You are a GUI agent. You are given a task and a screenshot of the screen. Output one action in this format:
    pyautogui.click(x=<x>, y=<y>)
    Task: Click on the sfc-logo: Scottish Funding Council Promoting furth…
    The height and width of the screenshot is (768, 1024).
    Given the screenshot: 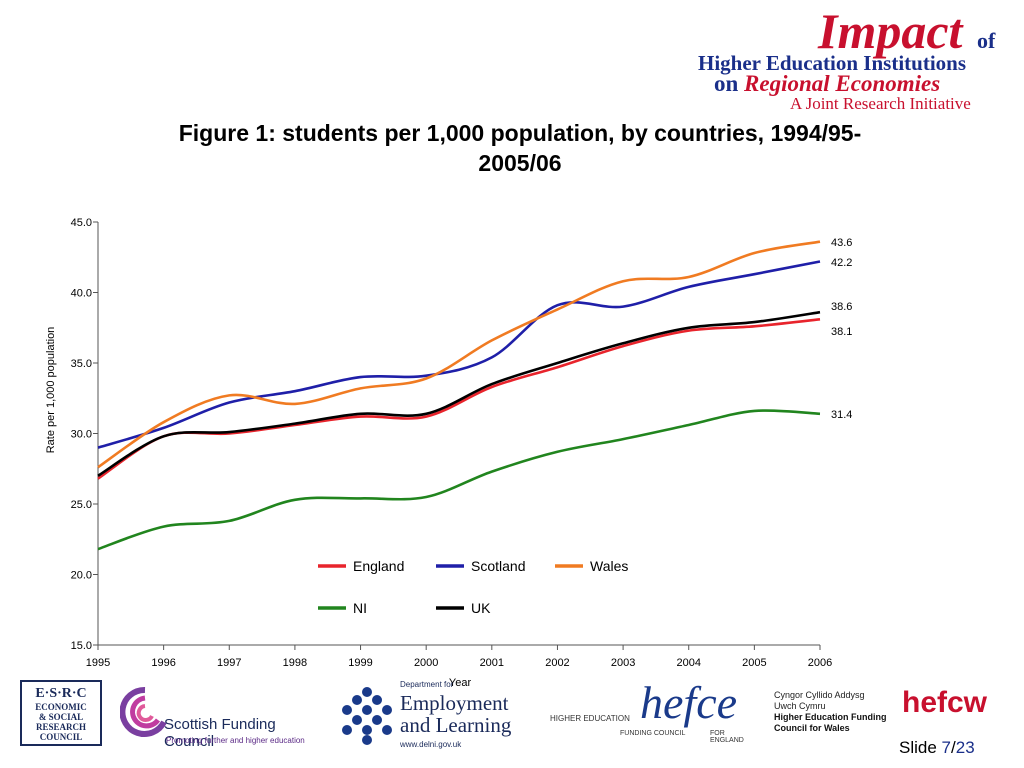 What is the action you would take?
    pyautogui.click(x=220, y=715)
    